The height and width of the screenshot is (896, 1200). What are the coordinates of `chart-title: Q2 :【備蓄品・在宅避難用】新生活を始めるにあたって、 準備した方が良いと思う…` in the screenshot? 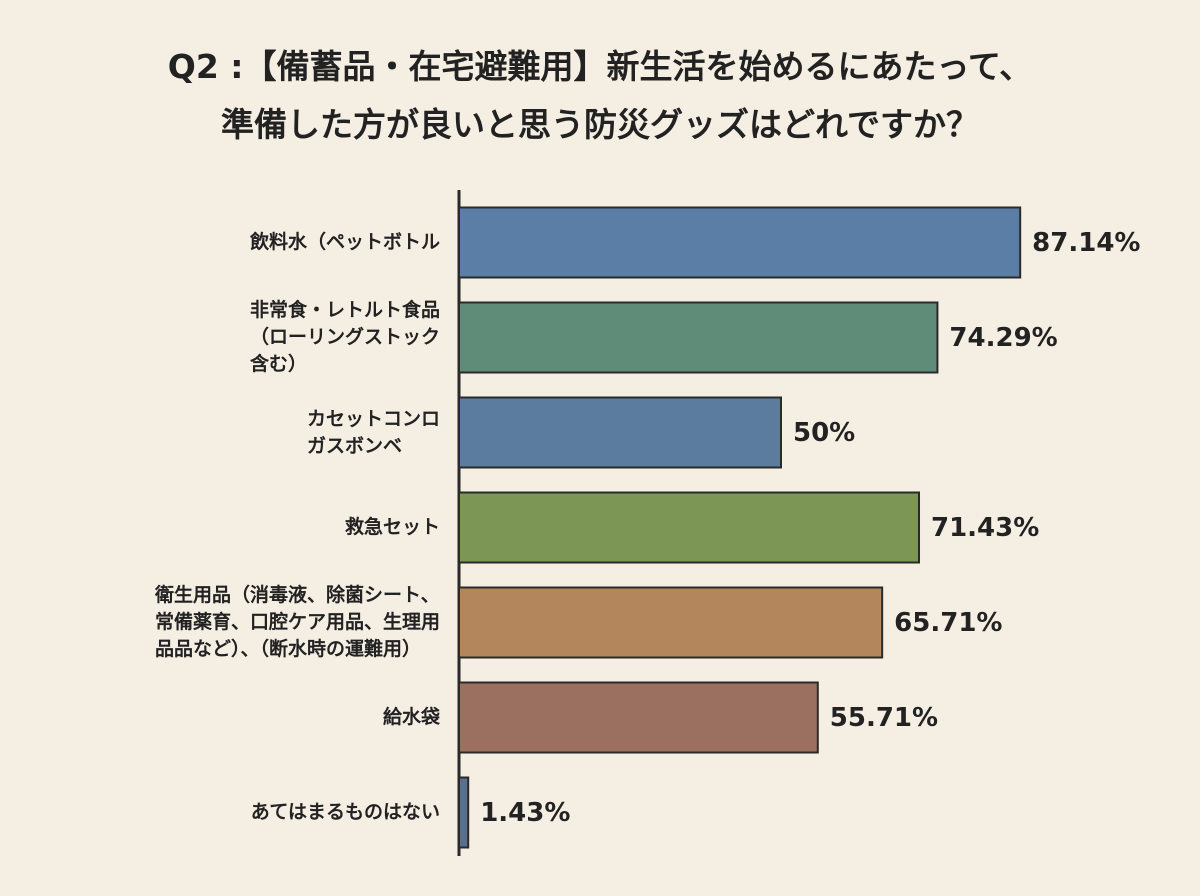 It's located at (600, 95).